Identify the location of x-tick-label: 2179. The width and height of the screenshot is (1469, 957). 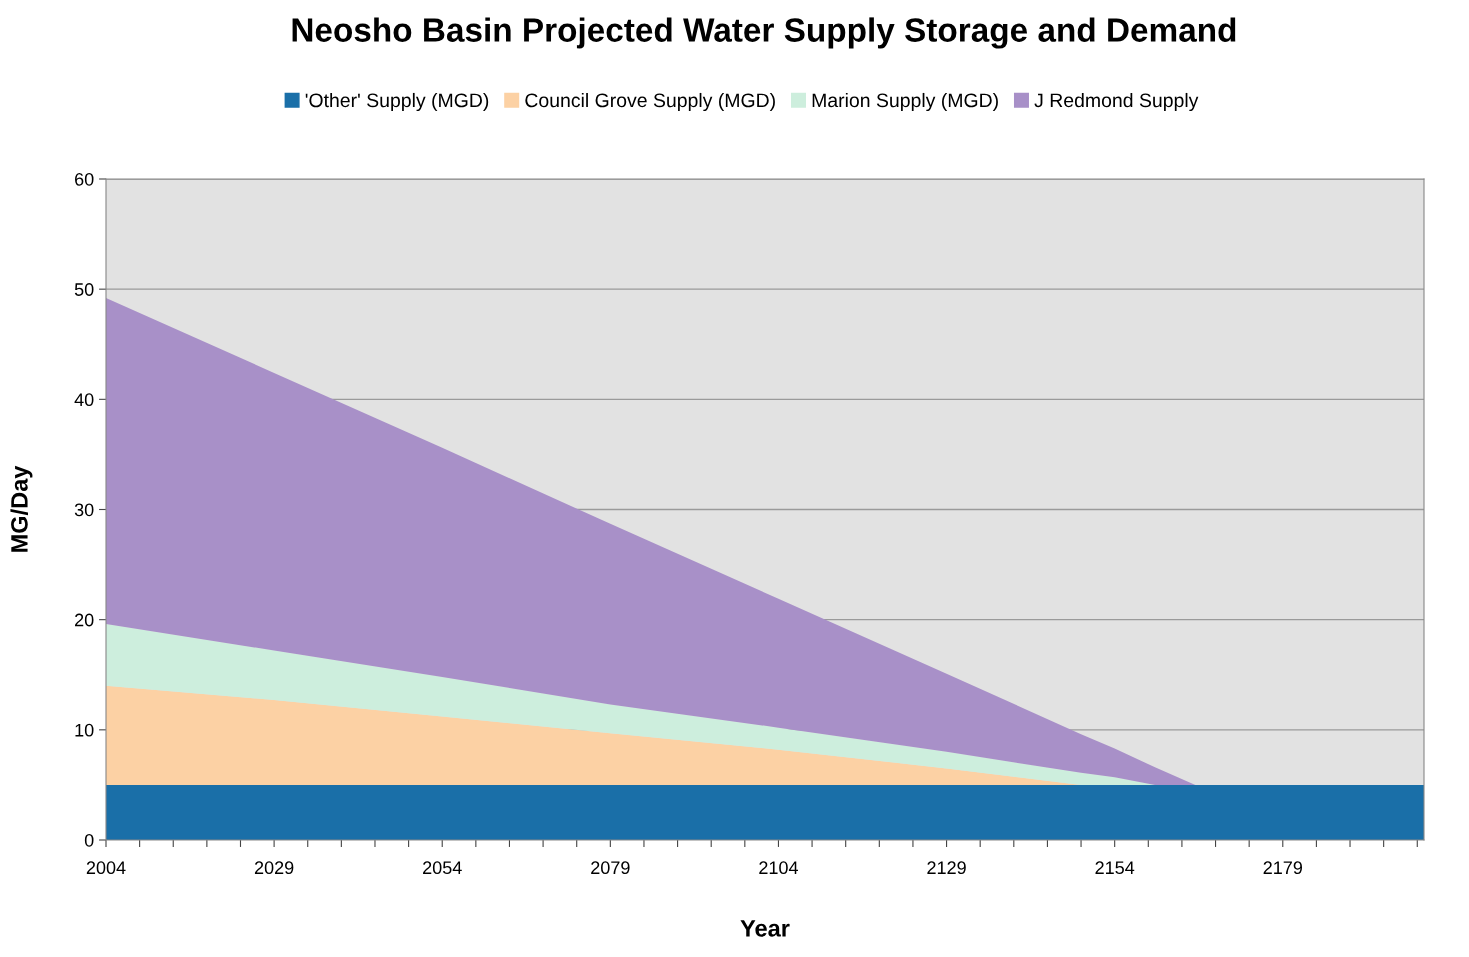
(1283, 868).